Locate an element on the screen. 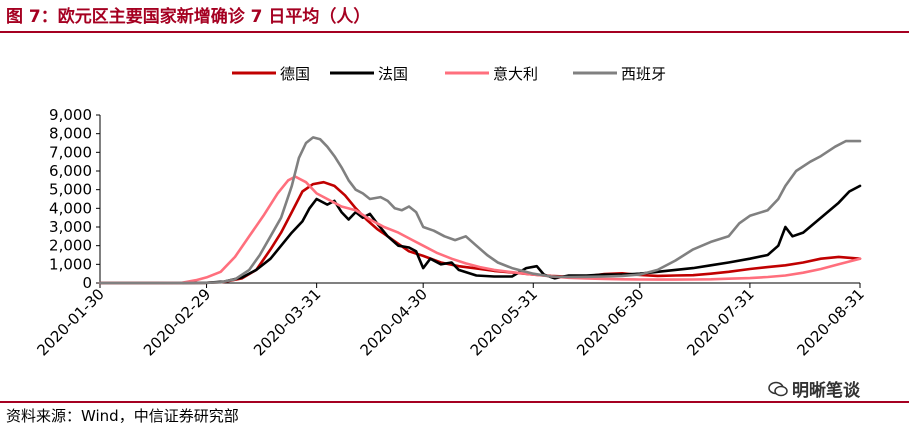 This screenshot has width=909, height=430. y-tick-label: 7,000 is located at coordinates (70, 152).